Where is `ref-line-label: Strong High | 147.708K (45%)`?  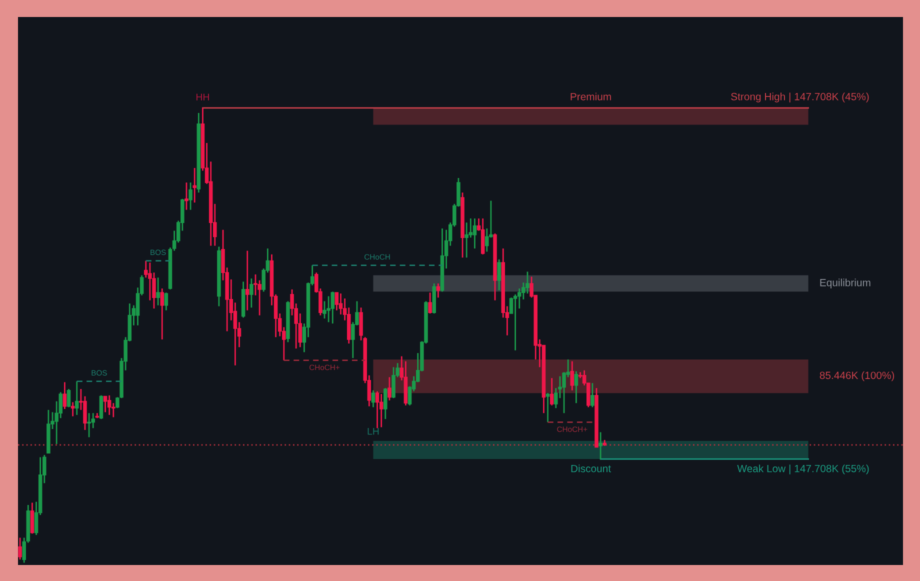
ref-line-label: Strong High | 147.708K (45%) is located at coordinates (800, 97).